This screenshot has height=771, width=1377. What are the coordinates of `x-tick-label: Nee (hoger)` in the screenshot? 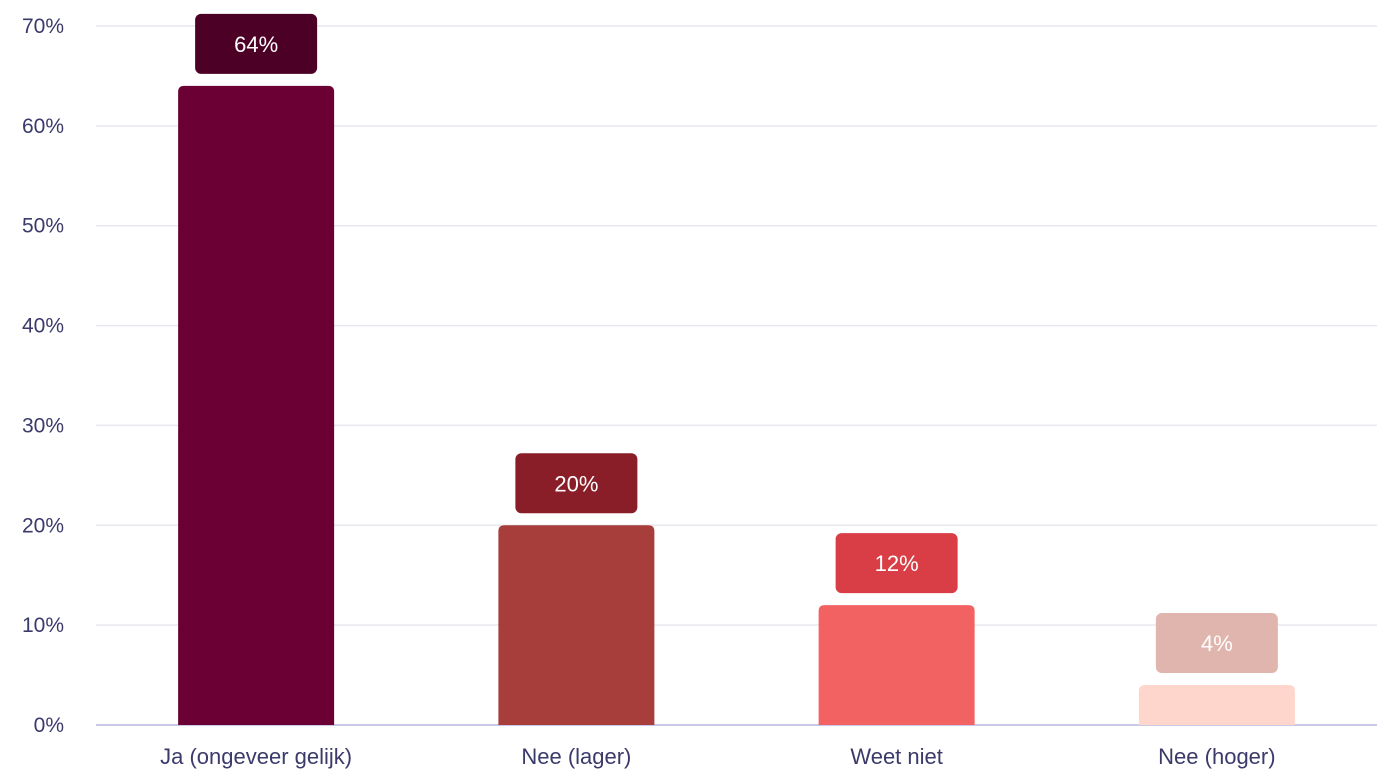 It's located at (1216, 756).